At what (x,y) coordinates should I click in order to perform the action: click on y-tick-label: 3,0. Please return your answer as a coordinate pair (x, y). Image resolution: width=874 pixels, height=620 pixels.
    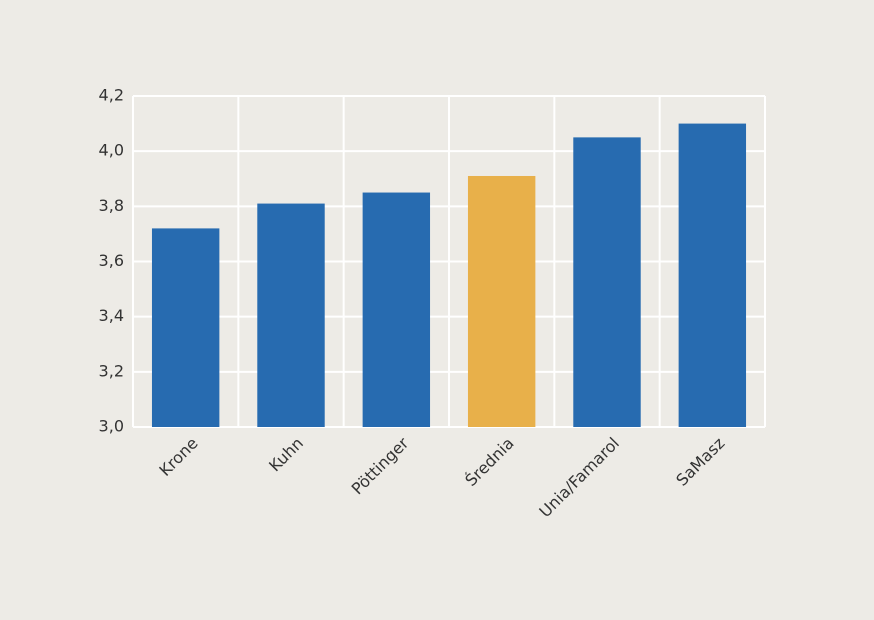
    Looking at the image, I should click on (111, 426).